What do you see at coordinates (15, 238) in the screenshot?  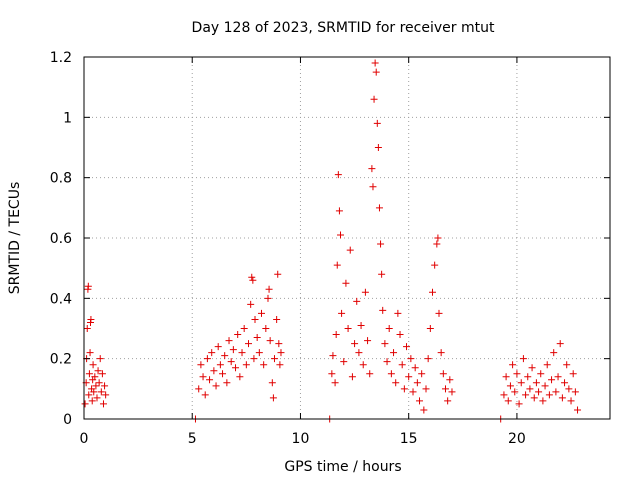 I see `y-axis-label: SRMTID / TECUs` at bounding box center [15, 238].